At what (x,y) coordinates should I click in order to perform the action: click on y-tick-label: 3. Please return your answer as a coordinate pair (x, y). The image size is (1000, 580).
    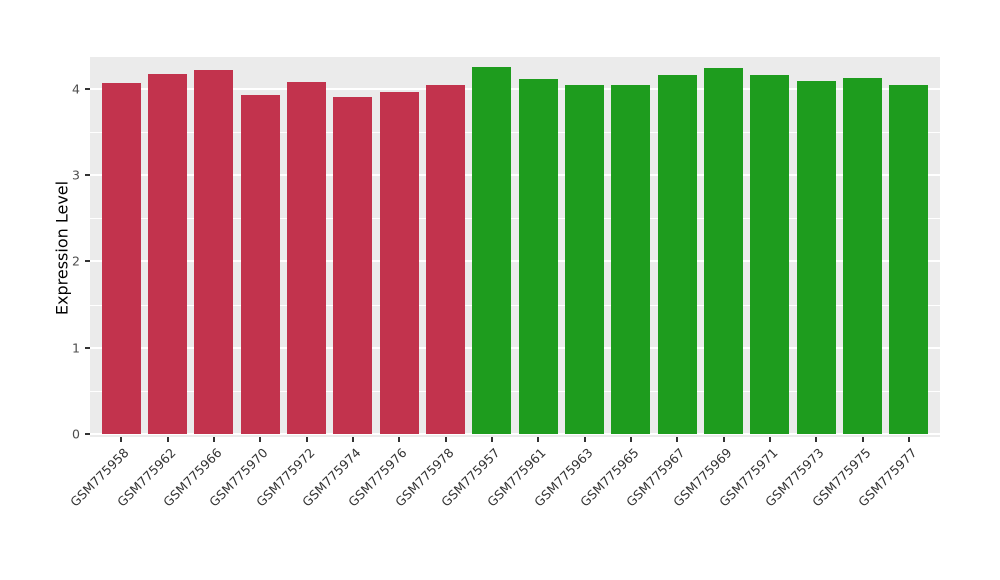
    Looking at the image, I should click on (76, 175).